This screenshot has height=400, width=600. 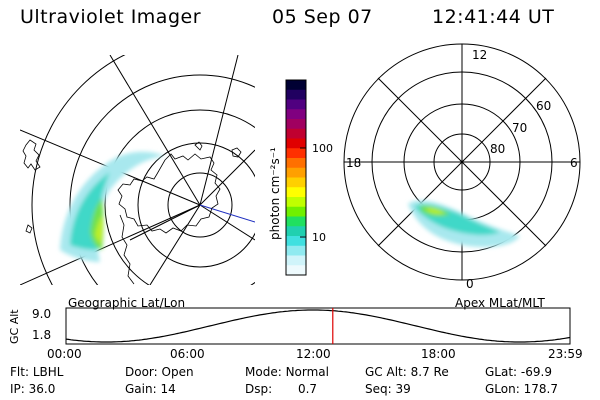 I want to click on info-flt-value: LBHL, so click(x=48, y=372).